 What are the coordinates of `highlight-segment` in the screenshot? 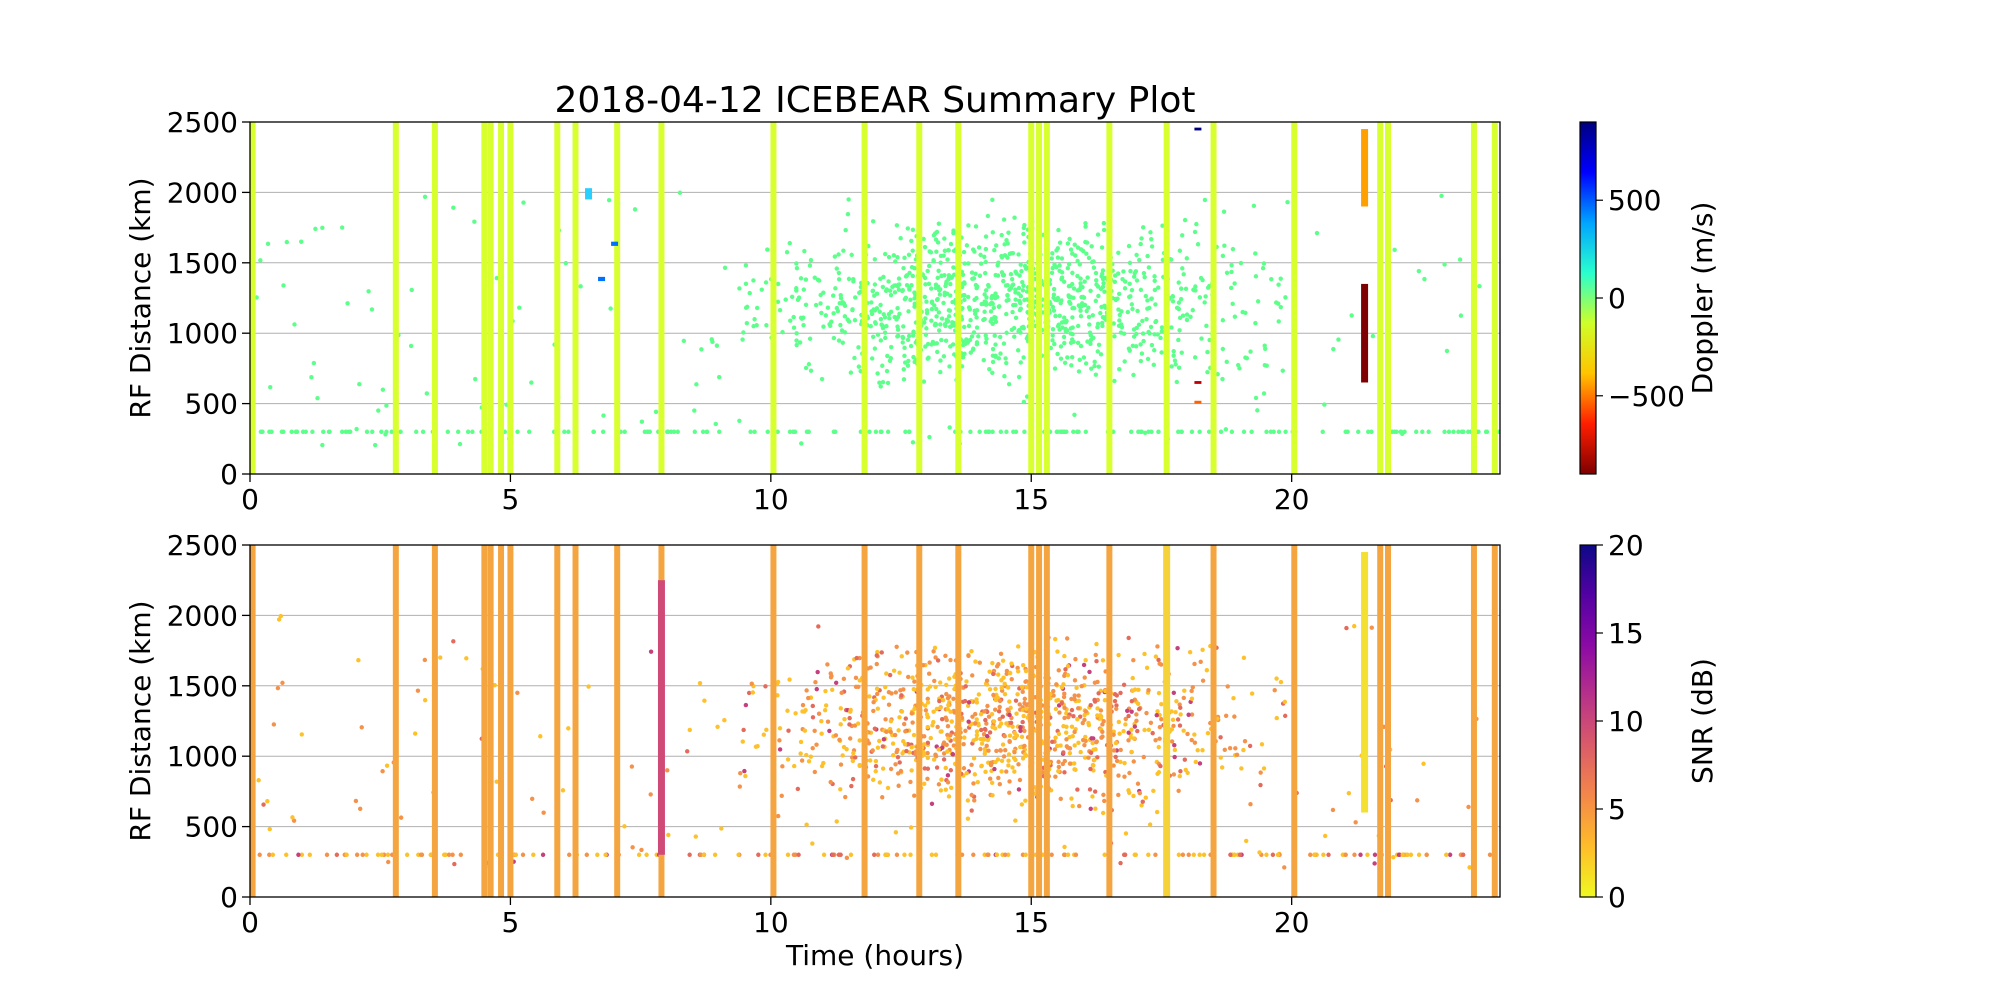 It's located at (1365, 333).